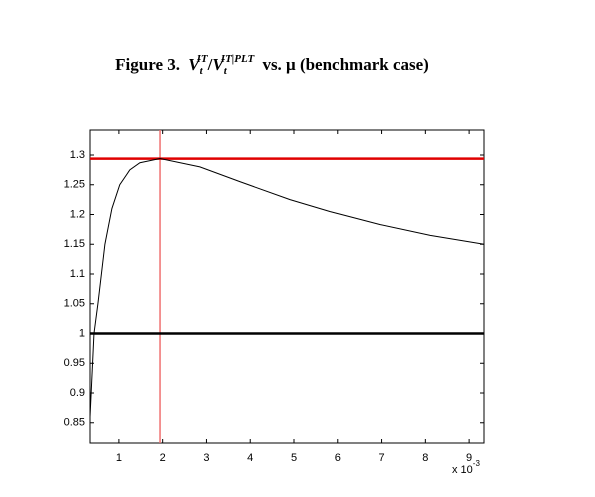 This screenshot has width=595, height=497. Describe the element at coordinates (77, 214) in the screenshot. I see `y-tick-label: 1.2` at that location.